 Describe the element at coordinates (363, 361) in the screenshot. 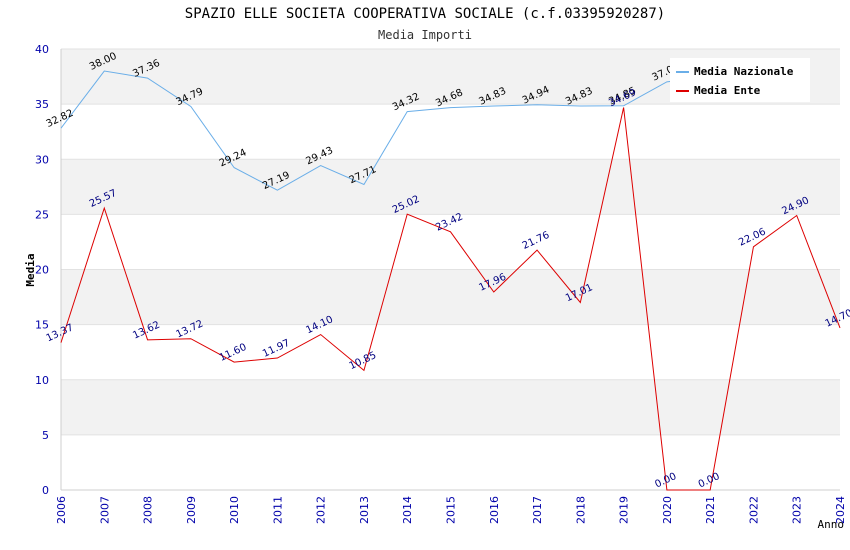

I see `data-label: 10.85` at that location.